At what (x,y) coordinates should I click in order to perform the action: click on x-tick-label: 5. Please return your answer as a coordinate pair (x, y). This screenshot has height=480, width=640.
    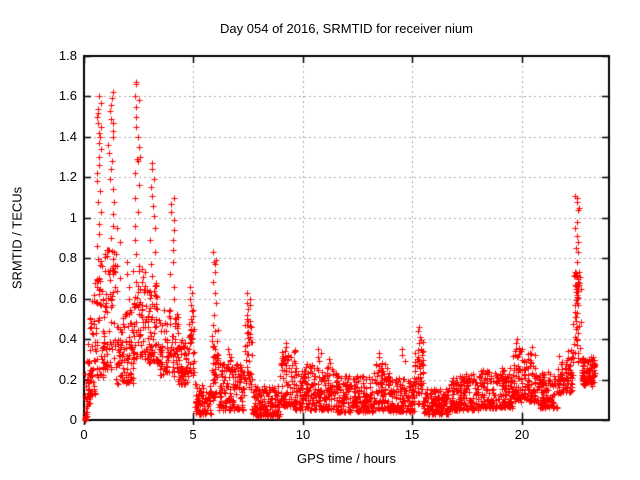
    Looking at the image, I should click on (193, 434).